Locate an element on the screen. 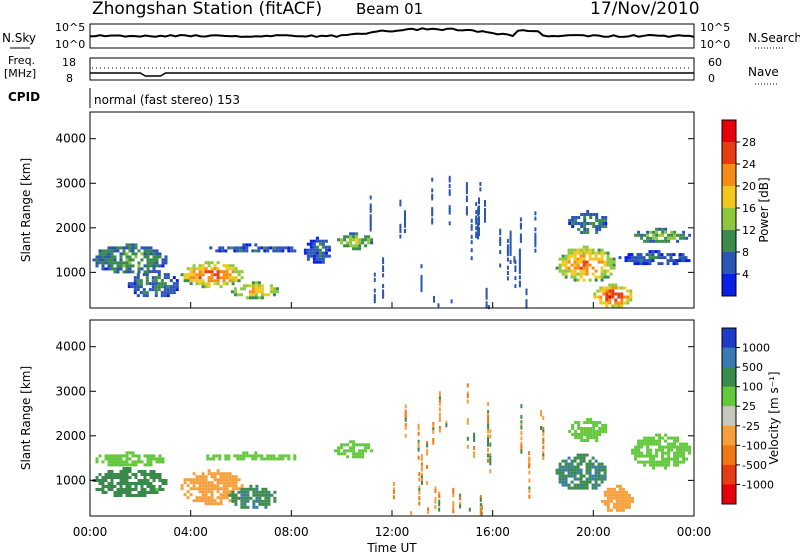 This screenshot has height=554, width=800. x-tick-label: 08:00 is located at coordinates (291, 532).